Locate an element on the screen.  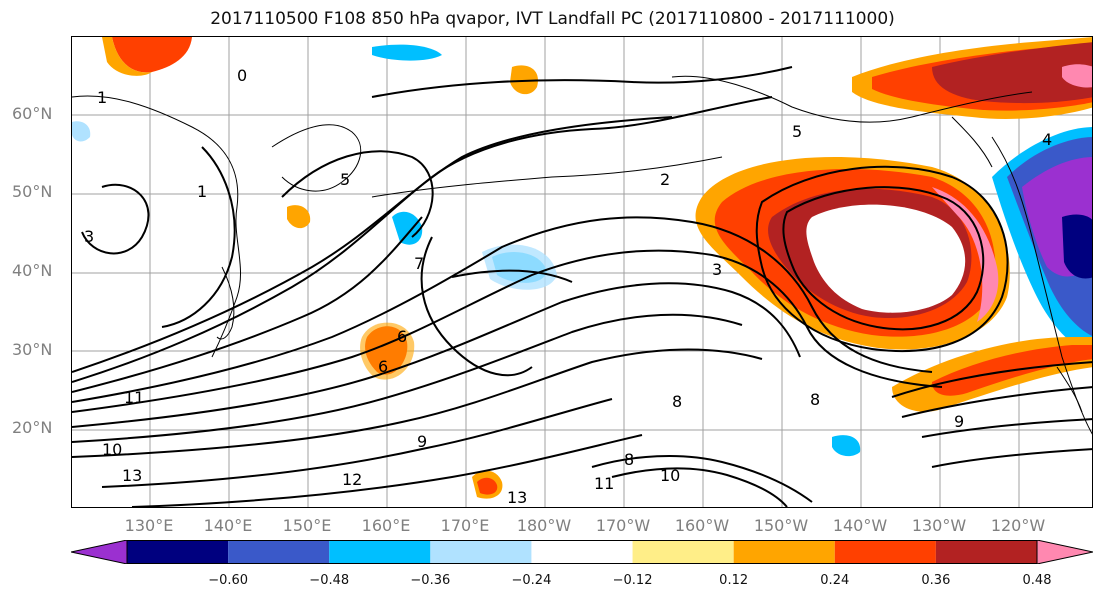
coastline-asia is located at coordinates (156, 226).